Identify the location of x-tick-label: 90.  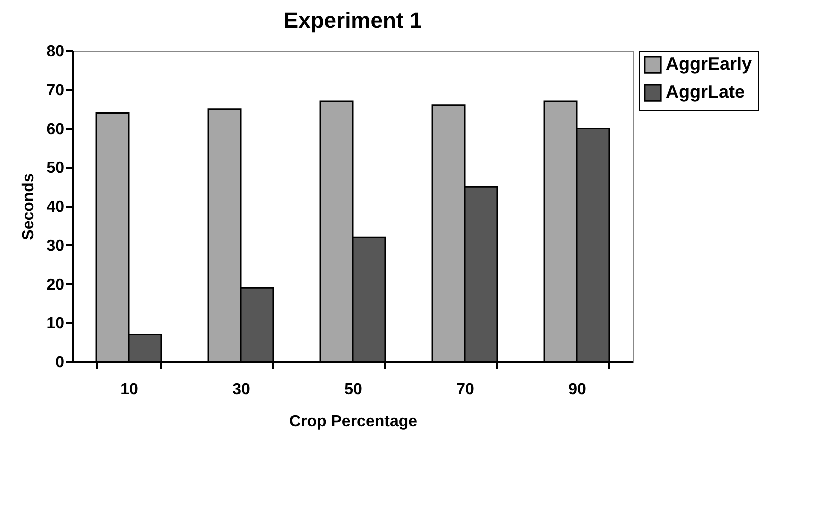
(577, 390).